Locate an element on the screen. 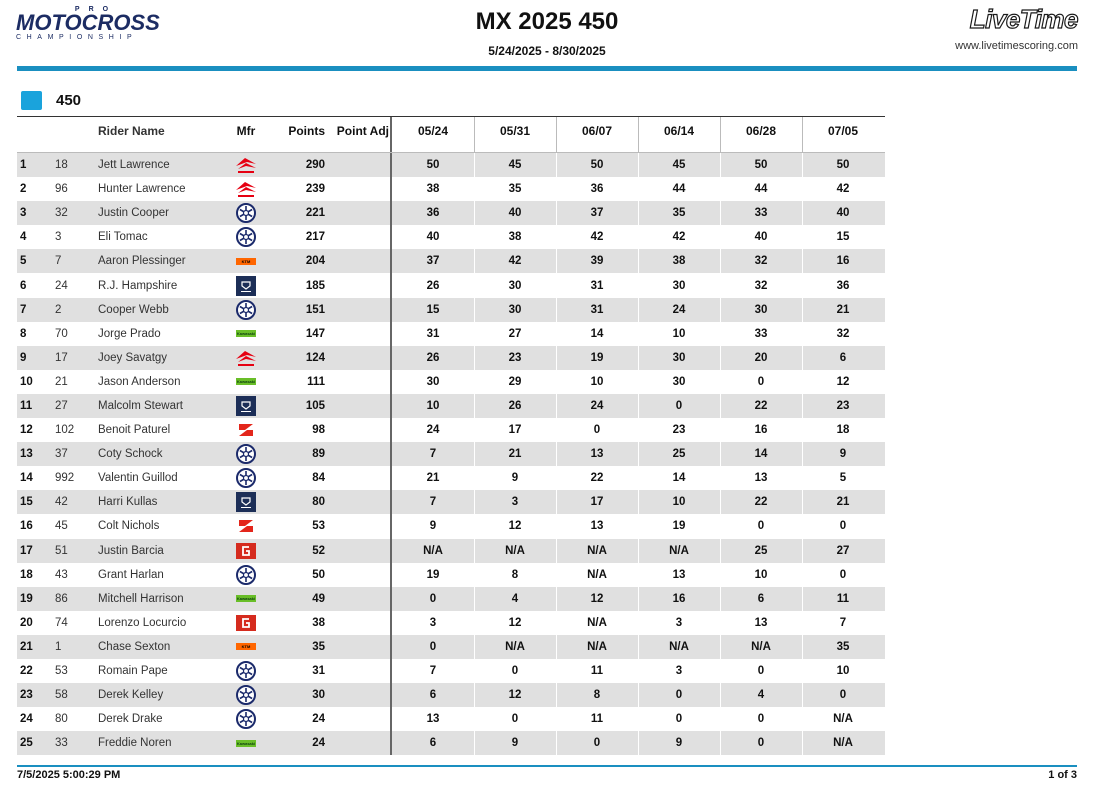 Image resolution: width=1094 pixels, height=787 pixels. position: 16 is located at coordinates (26, 526).